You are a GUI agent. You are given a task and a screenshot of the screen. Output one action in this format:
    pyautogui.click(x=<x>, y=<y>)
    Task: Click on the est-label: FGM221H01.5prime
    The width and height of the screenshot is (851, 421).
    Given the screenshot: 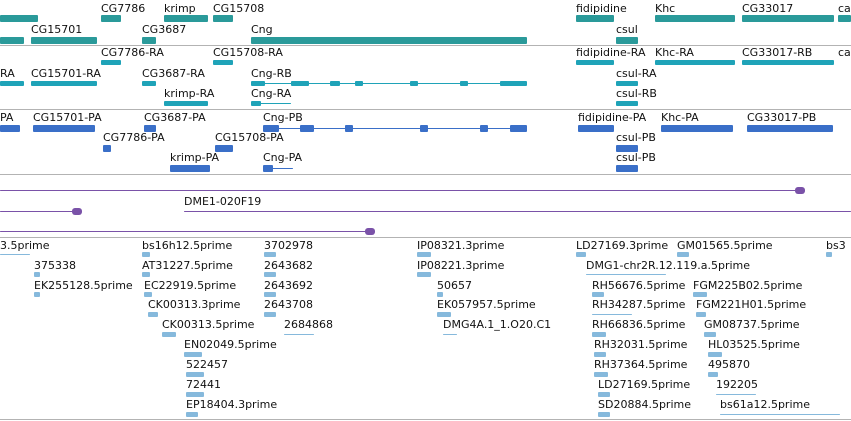 What is the action you would take?
    pyautogui.click(x=751, y=304)
    